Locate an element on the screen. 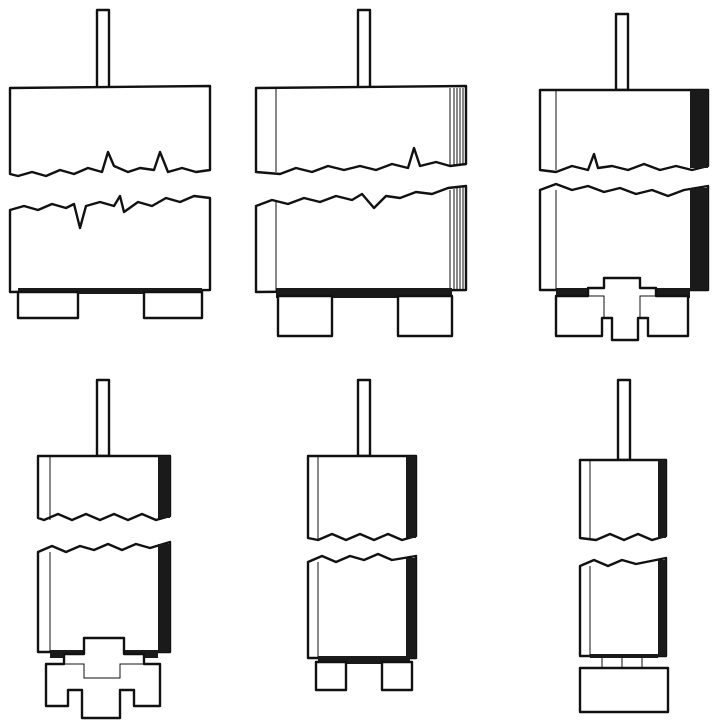 The height and width of the screenshot is (726, 719). panel-f-upper-block is located at coordinates (623, 500).